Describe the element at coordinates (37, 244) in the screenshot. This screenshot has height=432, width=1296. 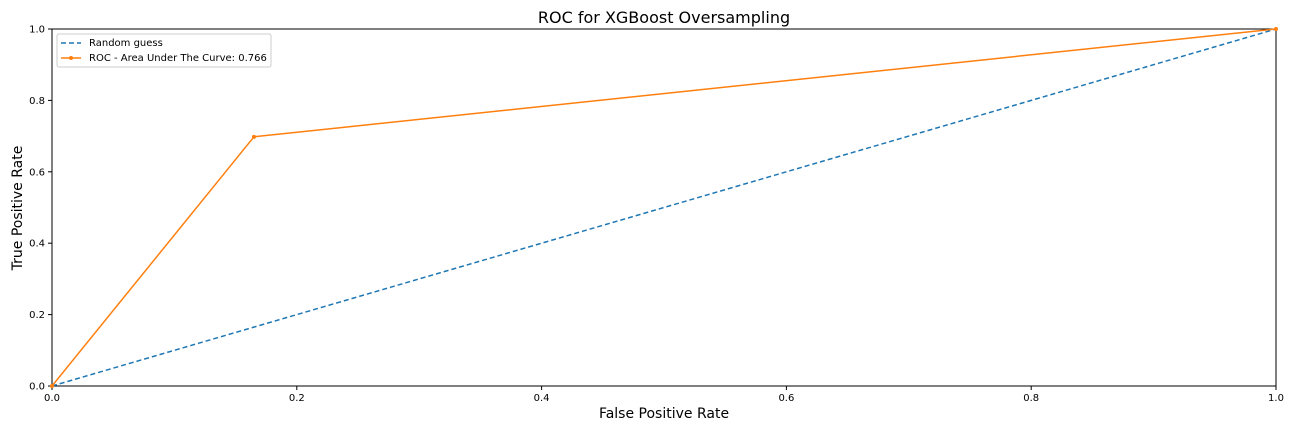
I see `y-tick-label: 0.4` at that location.